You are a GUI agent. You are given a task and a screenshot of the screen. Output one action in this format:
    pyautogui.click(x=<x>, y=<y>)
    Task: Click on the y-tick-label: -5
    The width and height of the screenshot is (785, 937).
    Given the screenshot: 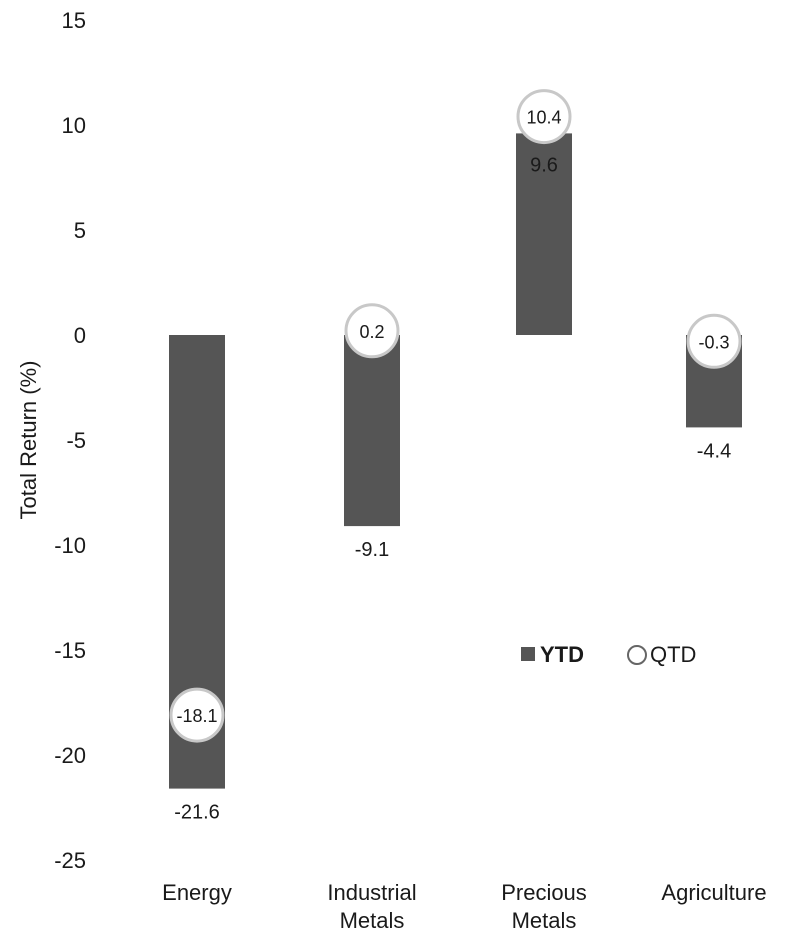 What is the action you would take?
    pyautogui.click(x=76, y=440)
    